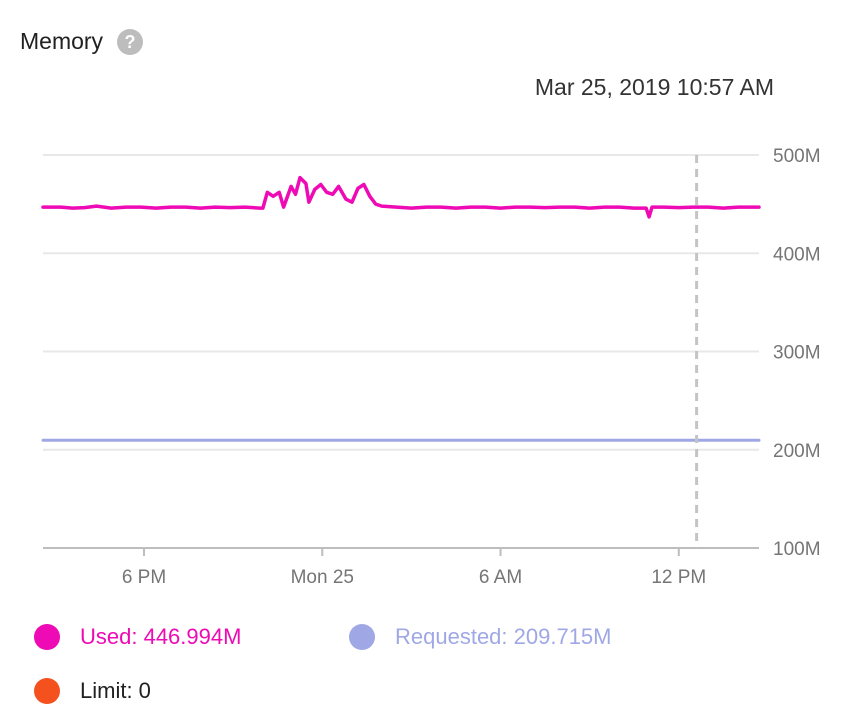 The height and width of the screenshot is (725, 856). What do you see at coordinates (47, 637) in the screenshot?
I see `used-dot-icon` at bounding box center [47, 637].